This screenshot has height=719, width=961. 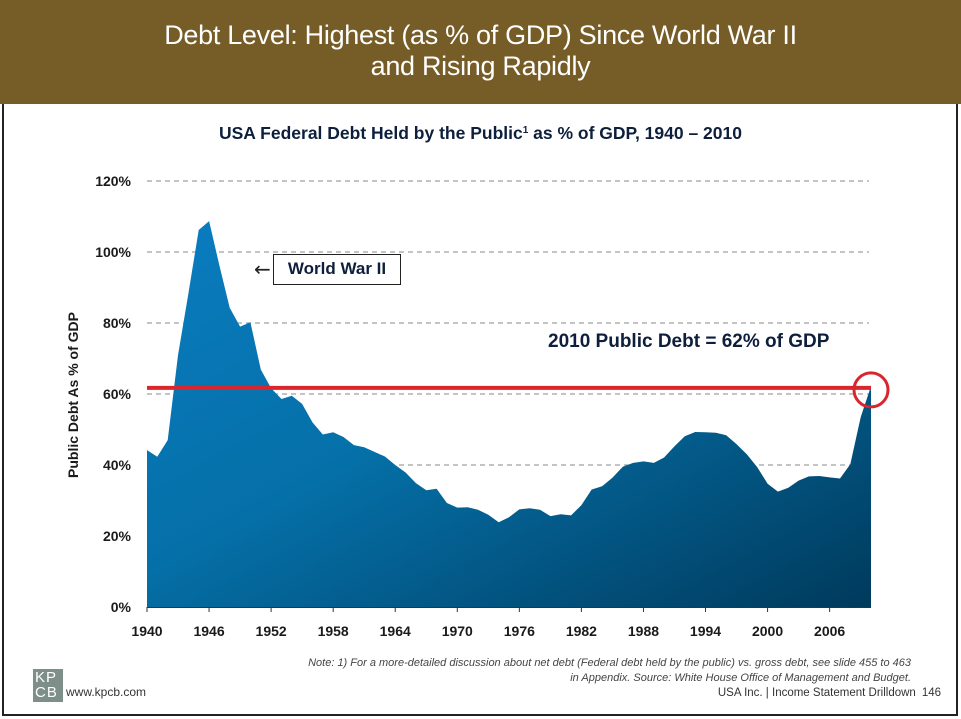 What do you see at coordinates (816, 693) in the screenshot?
I see `section-label: USA Inc. | Income Statement Drilldown` at bounding box center [816, 693].